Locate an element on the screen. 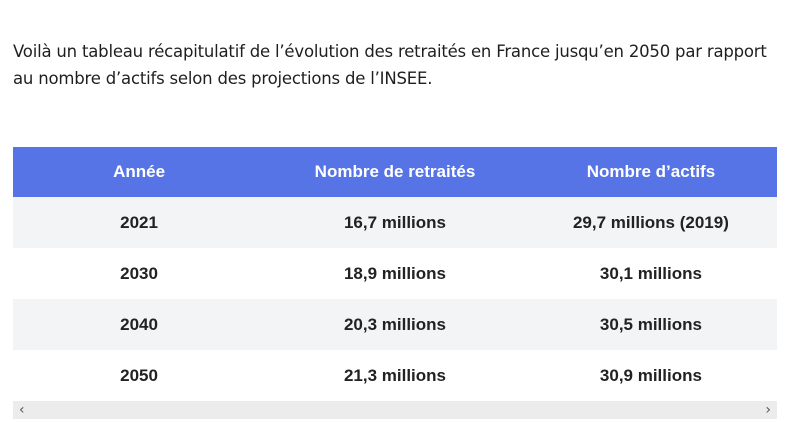 The image size is (787, 422). cell-retirees: 21,3 millions is located at coordinates (395, 375).